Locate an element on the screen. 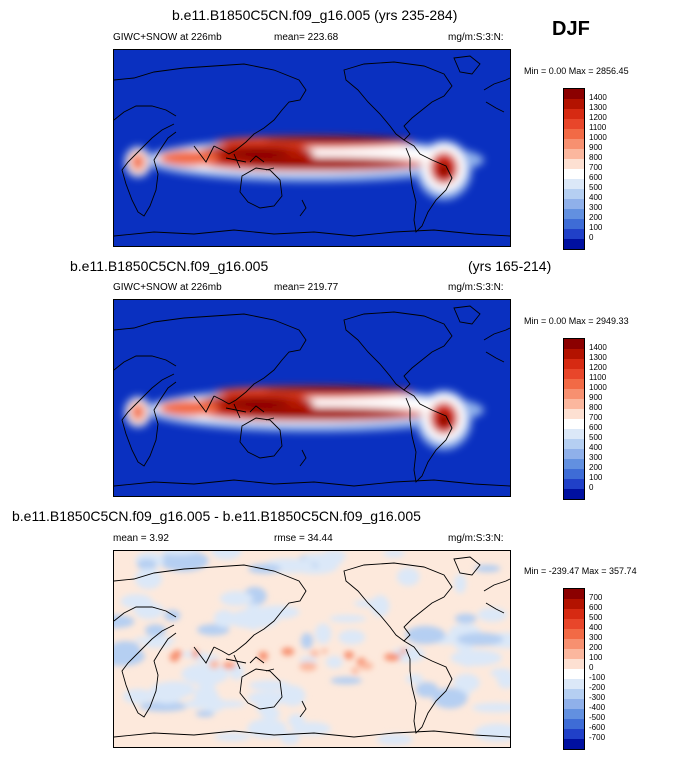 The image size is (699, 760). panel3-rmse: rmse = 34.44 is located at coordinates (303, 538).